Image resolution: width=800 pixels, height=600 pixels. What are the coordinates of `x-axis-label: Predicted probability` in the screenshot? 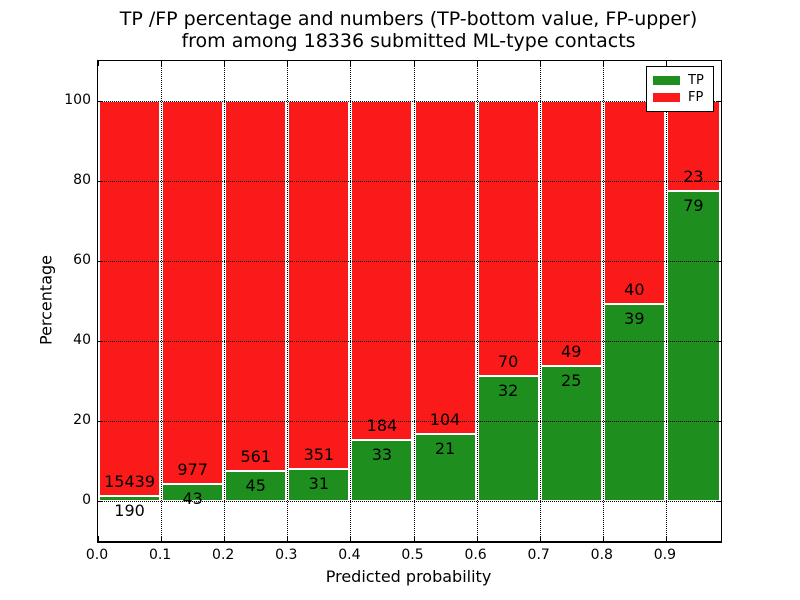 It's located at (408, 576).